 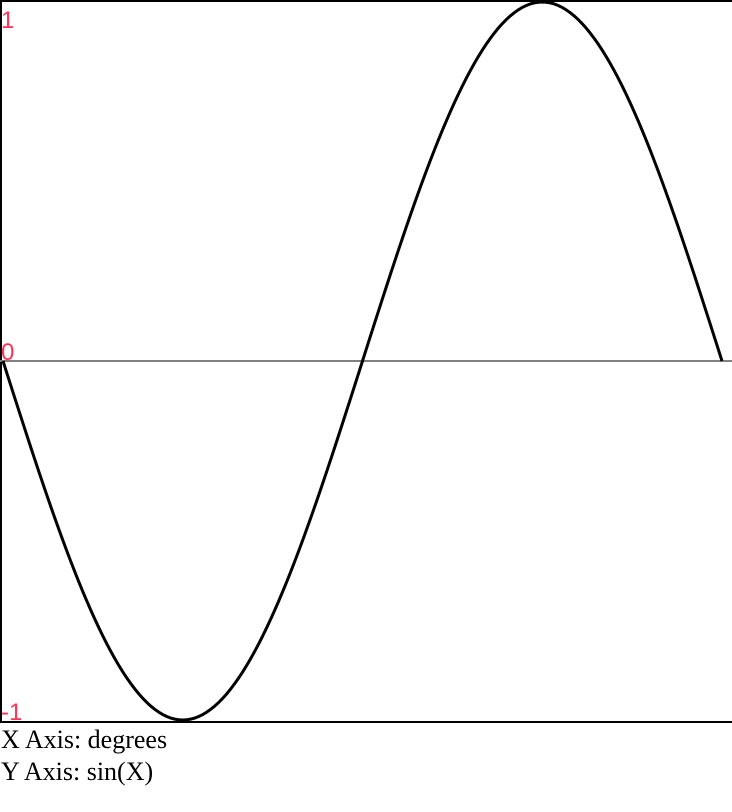 I want to click on y-tick-label-1: 1, so click(x=7, y=20).